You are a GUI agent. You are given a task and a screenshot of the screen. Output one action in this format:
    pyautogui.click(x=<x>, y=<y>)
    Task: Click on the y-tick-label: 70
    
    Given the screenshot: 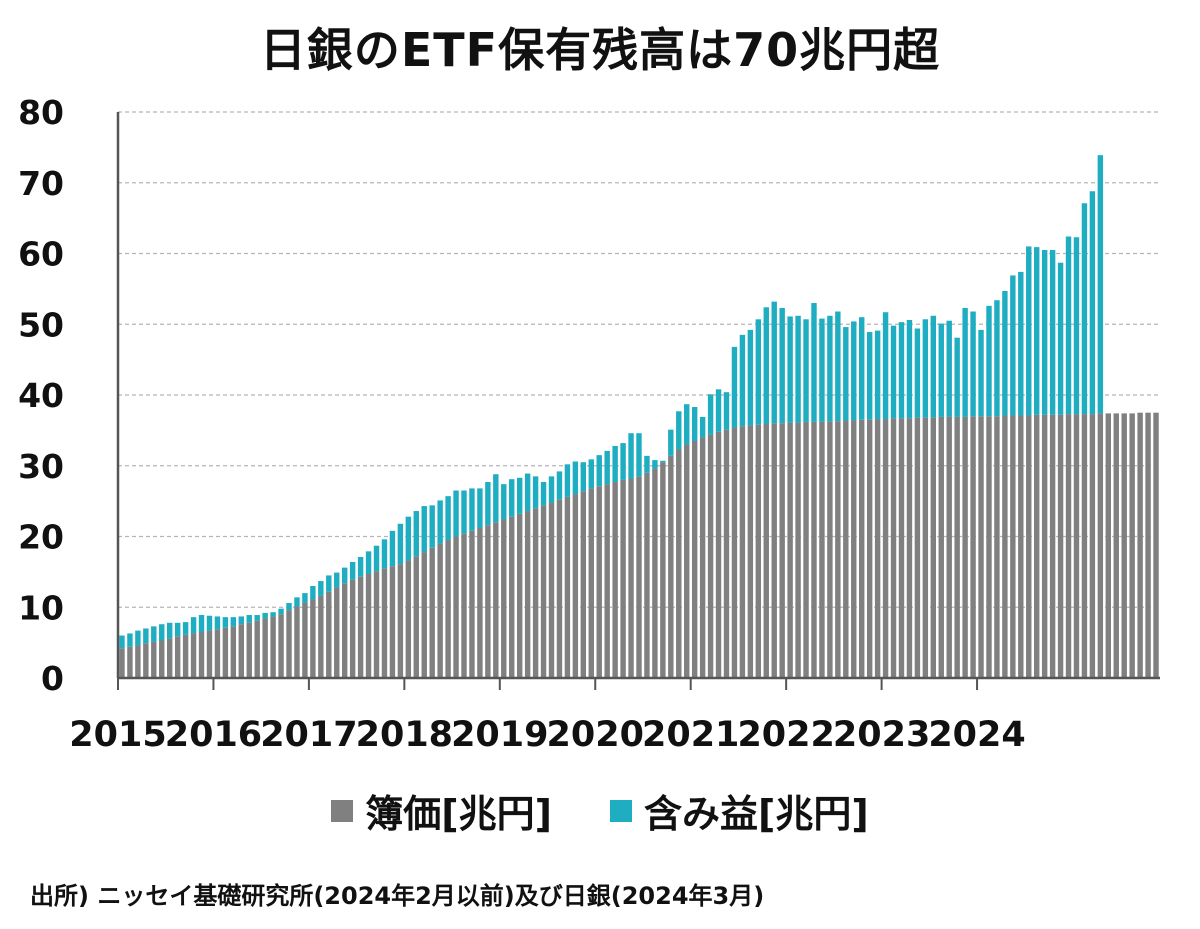 What is the action you would take?
    pyautogui.click(x=41, y=183)
    